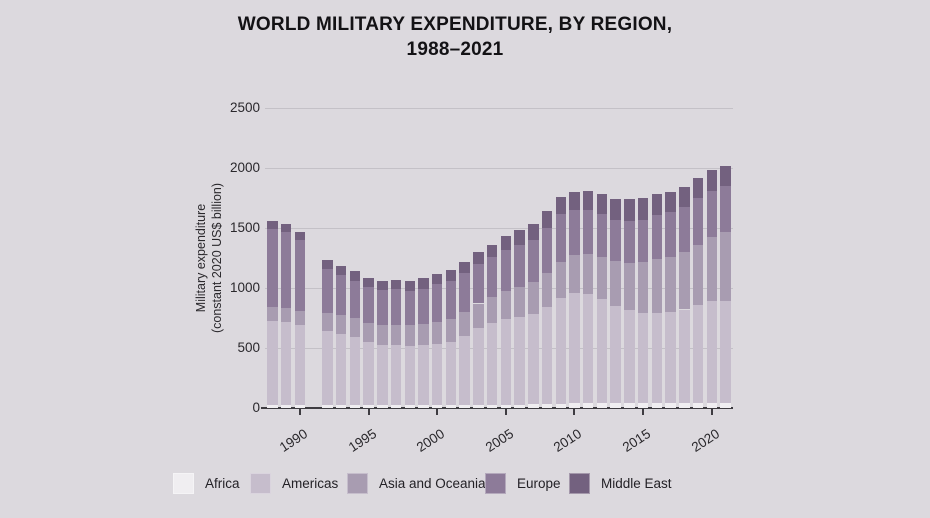 Image resolution: width=930 pixels, height=518 pixels. What do you see at coordinates (410, 285) in the screenshot?
I see `bar-1998-middle-east` at bounding box center [410, 285].